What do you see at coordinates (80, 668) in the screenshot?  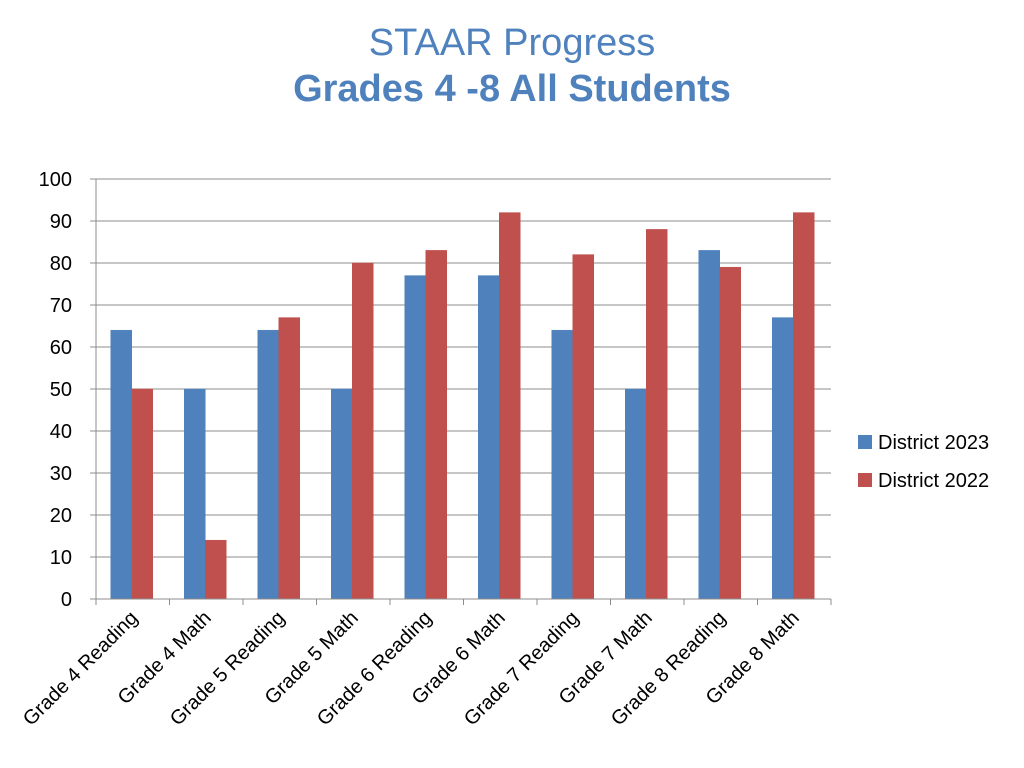 I see `x-category-label: Grade 4 Reading` at bounding box center [80, 668].